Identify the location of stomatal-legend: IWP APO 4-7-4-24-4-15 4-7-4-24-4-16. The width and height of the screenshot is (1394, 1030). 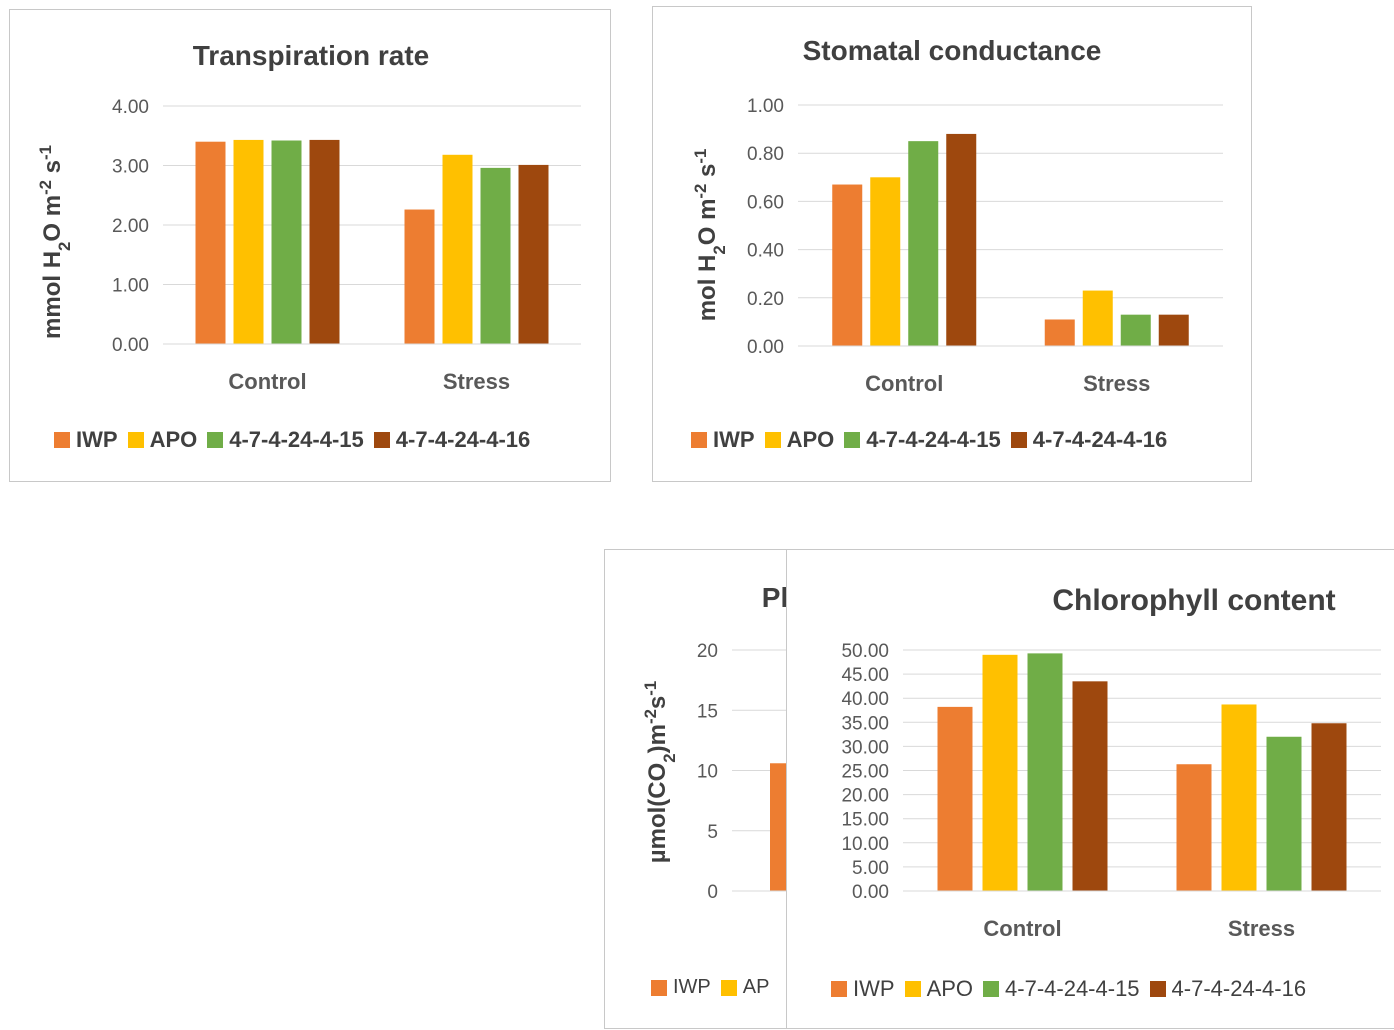
(929, 440).